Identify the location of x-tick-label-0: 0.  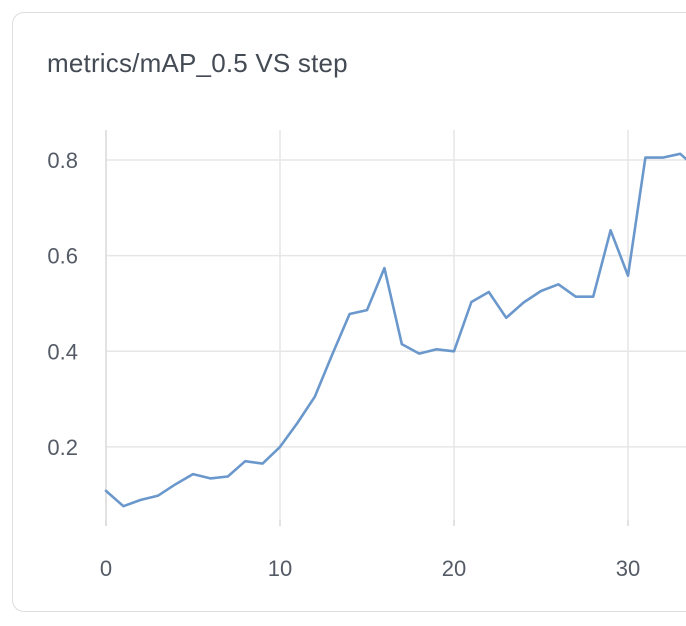
(106, 568).